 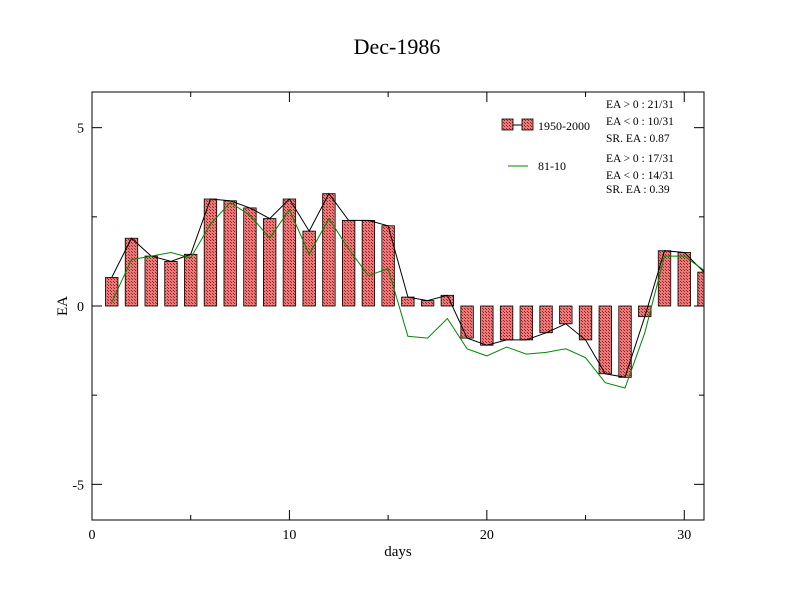 I want to click on legend-series1-label: 1950-2000, so click(x=564, y=126).